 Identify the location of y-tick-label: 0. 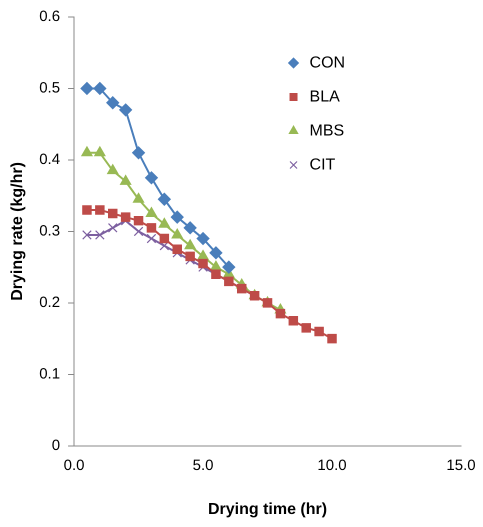
(56, 445).